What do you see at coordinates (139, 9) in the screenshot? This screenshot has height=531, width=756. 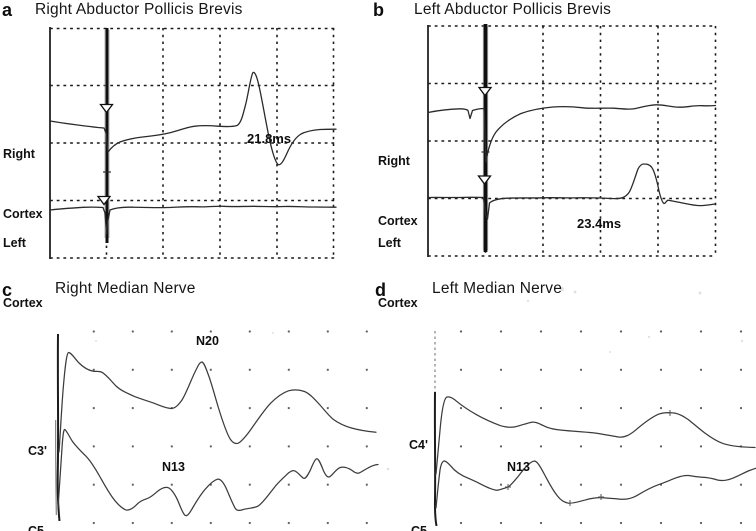 I see `panel-title-a: Right Abductor Pollicis Brevis` at bounding box center [139, 9].